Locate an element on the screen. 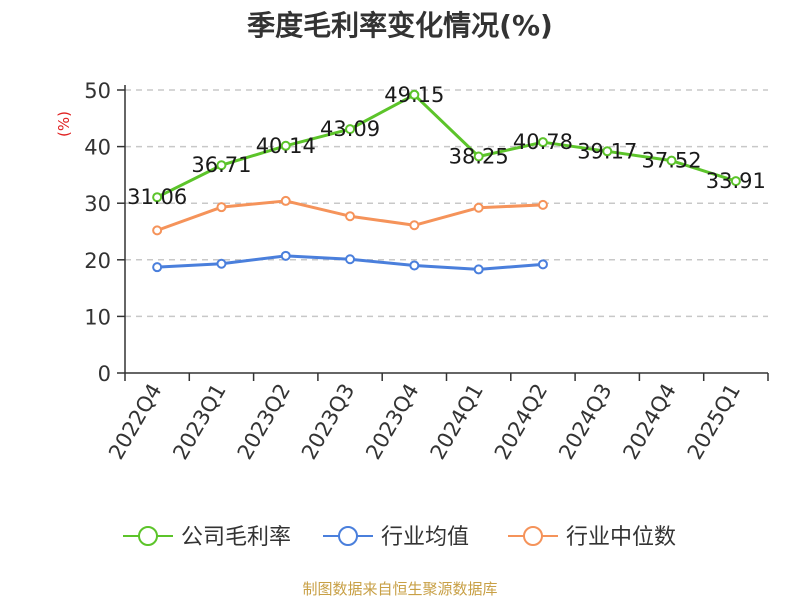 The image size is (800, 600). data-label: 43.09 is located at coordinates (350, 129).